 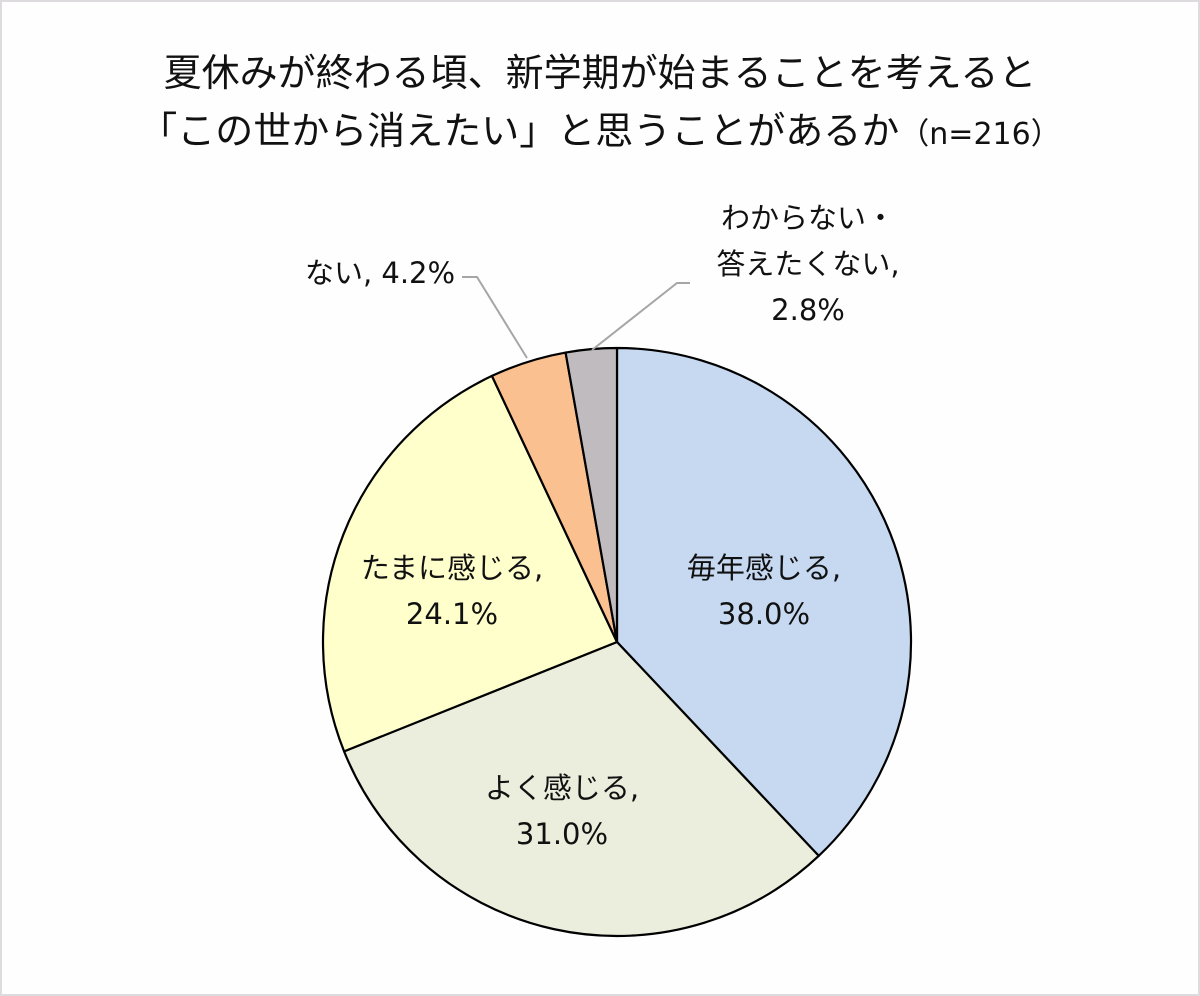 What do you see at coordinates (808, 310) in the screenshot?
I see `label-unknown-value: 2.8%` at bounding box center [808, 310].